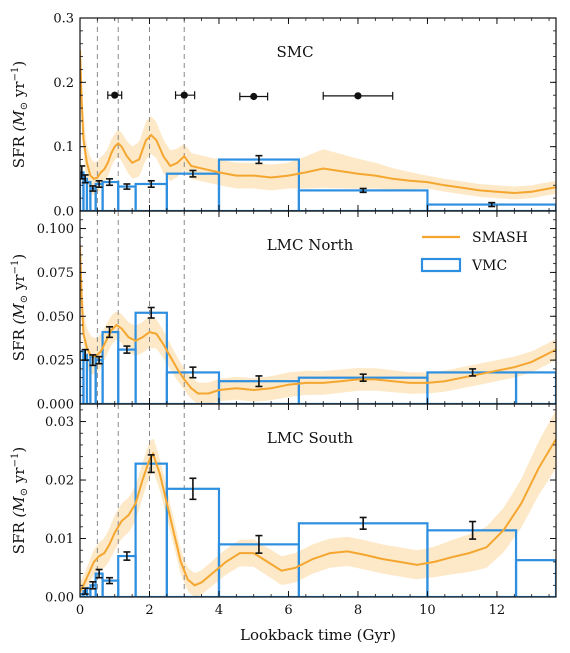 Image resolution: width=570 pixels, height=653 pixels. What do you see at coordinates (59, 598) in the screenshot?
I see `y-tick-label: 0.00` at bounding box center [59, 598].